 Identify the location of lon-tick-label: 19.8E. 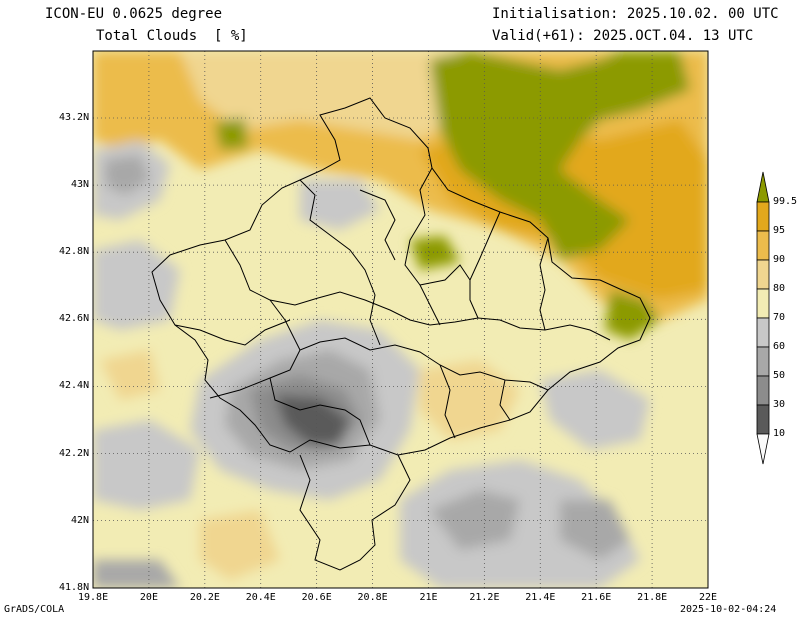
(93, 597).